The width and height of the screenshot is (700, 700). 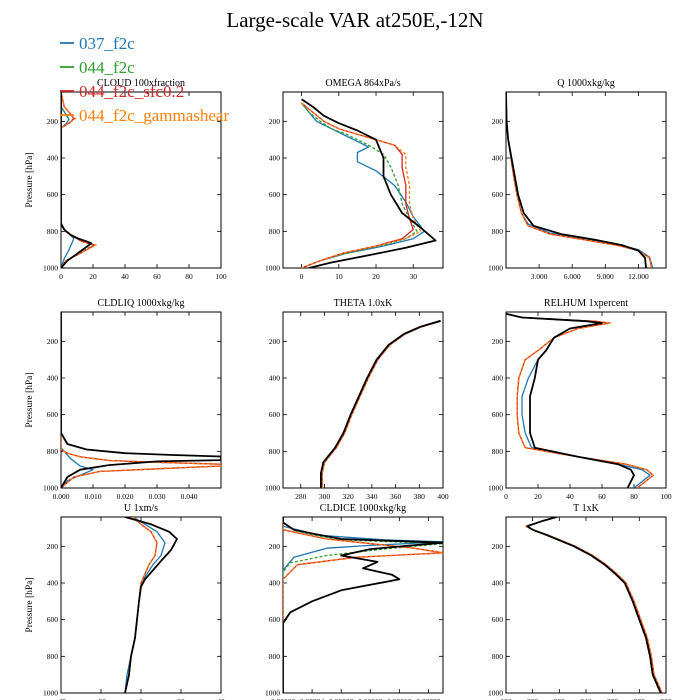 I want to click on panel-title: RELHUM 1xpercent, so click(x=586, y=303).